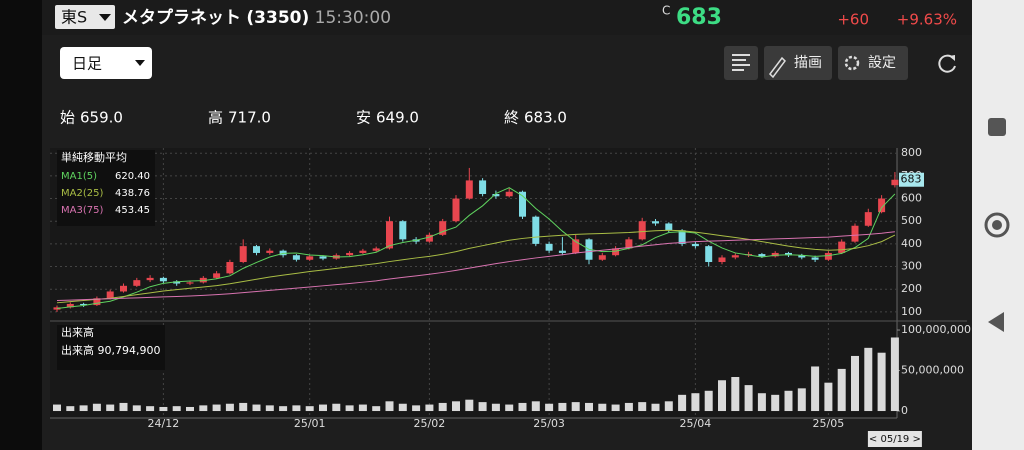 Image resolution: width=1024 pixels, height=450 pixels. Describe the element at coordinates (808, 63) in the screenshot. I see `draw-label: 描画` at that location.